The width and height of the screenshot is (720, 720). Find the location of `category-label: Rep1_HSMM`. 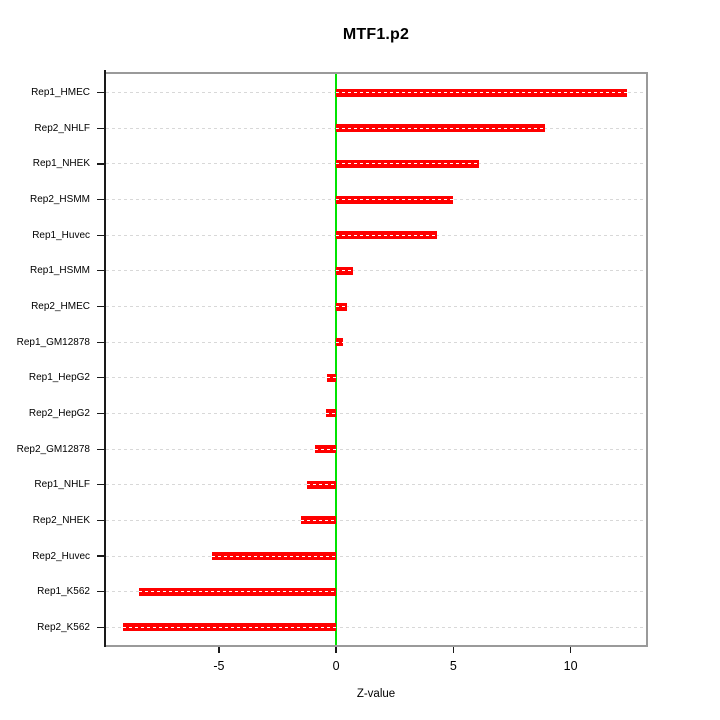

category-label: Rep1_HSMM is located at coordinates (59, 271).